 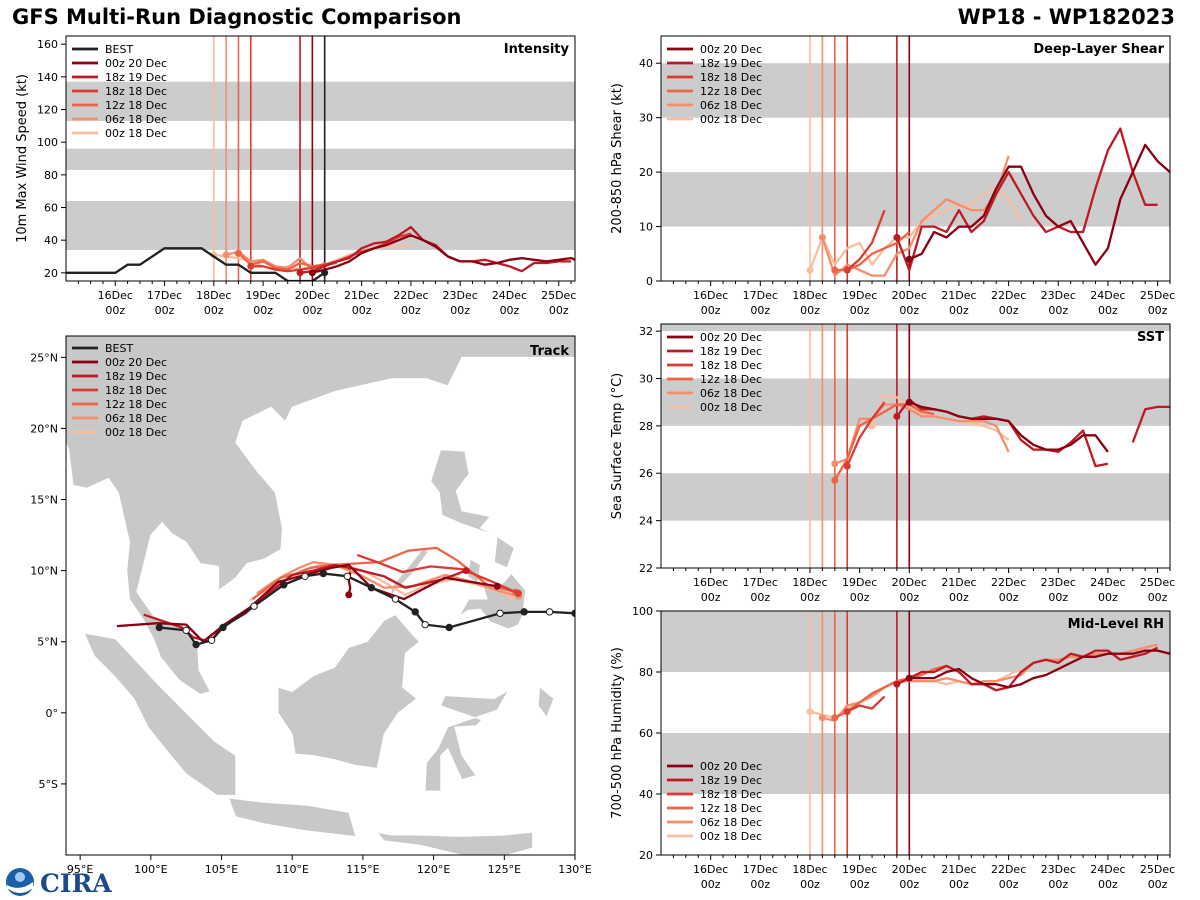 I want to click on y-tick-label: 10, so click(x=646, y=227).